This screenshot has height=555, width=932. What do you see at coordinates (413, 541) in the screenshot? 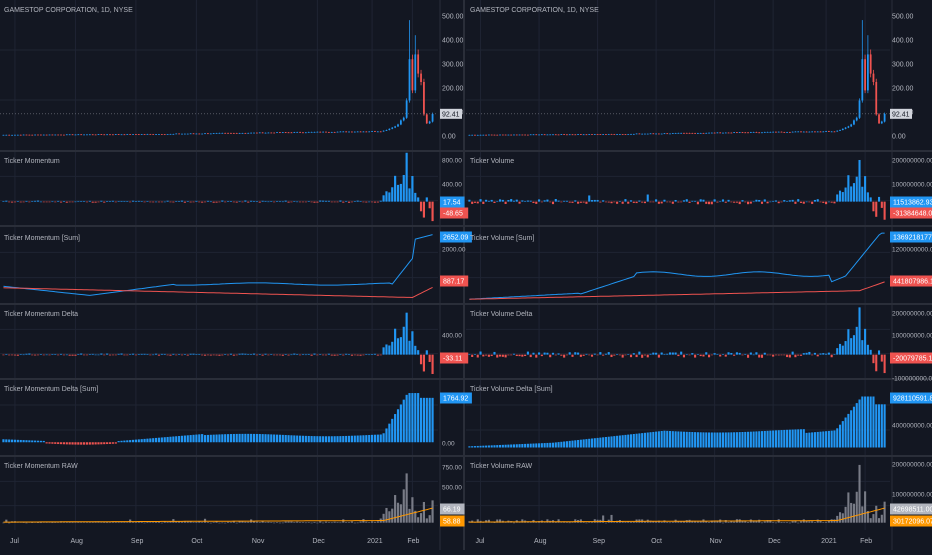
I see `x-axis-label: Feb` at bounding box center [413, 541].